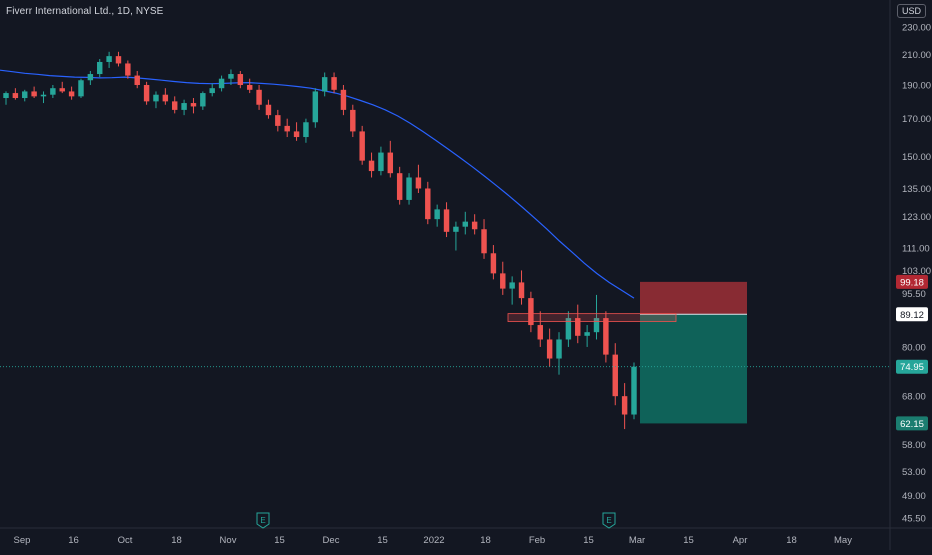 This screenshot has height=555, width=932. Describe the element at coordinates (916, 85) in the screenshot. I see `price-tick-label: 190.00` at that location.